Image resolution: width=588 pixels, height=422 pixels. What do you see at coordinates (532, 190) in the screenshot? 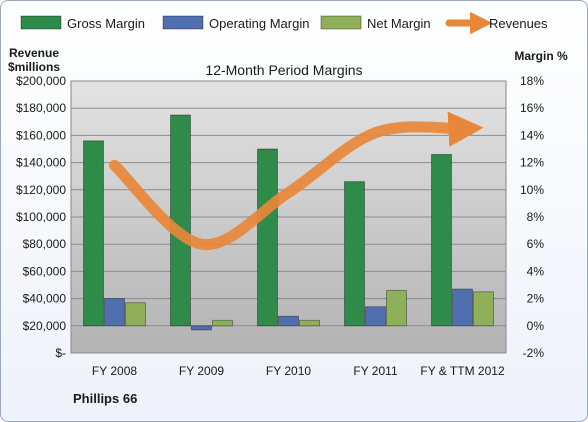
I see `right-tick-label: 10%` at bounding box center [532, 190].